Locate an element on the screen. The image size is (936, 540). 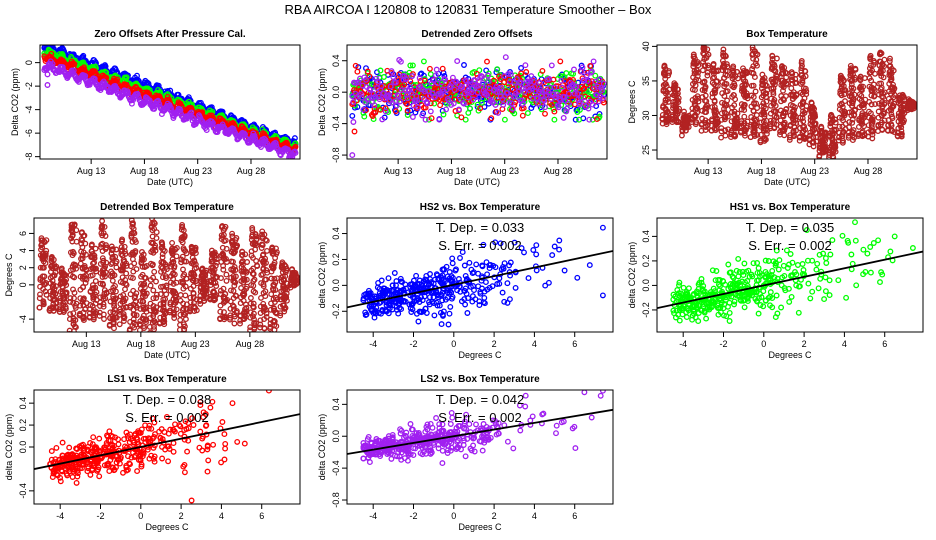
data-point-hs2 is located at coordinates (352, 115).